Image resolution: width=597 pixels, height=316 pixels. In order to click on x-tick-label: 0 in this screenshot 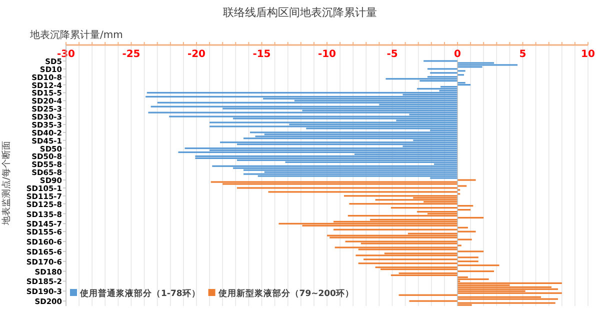, I will do `click(458, 54)`.